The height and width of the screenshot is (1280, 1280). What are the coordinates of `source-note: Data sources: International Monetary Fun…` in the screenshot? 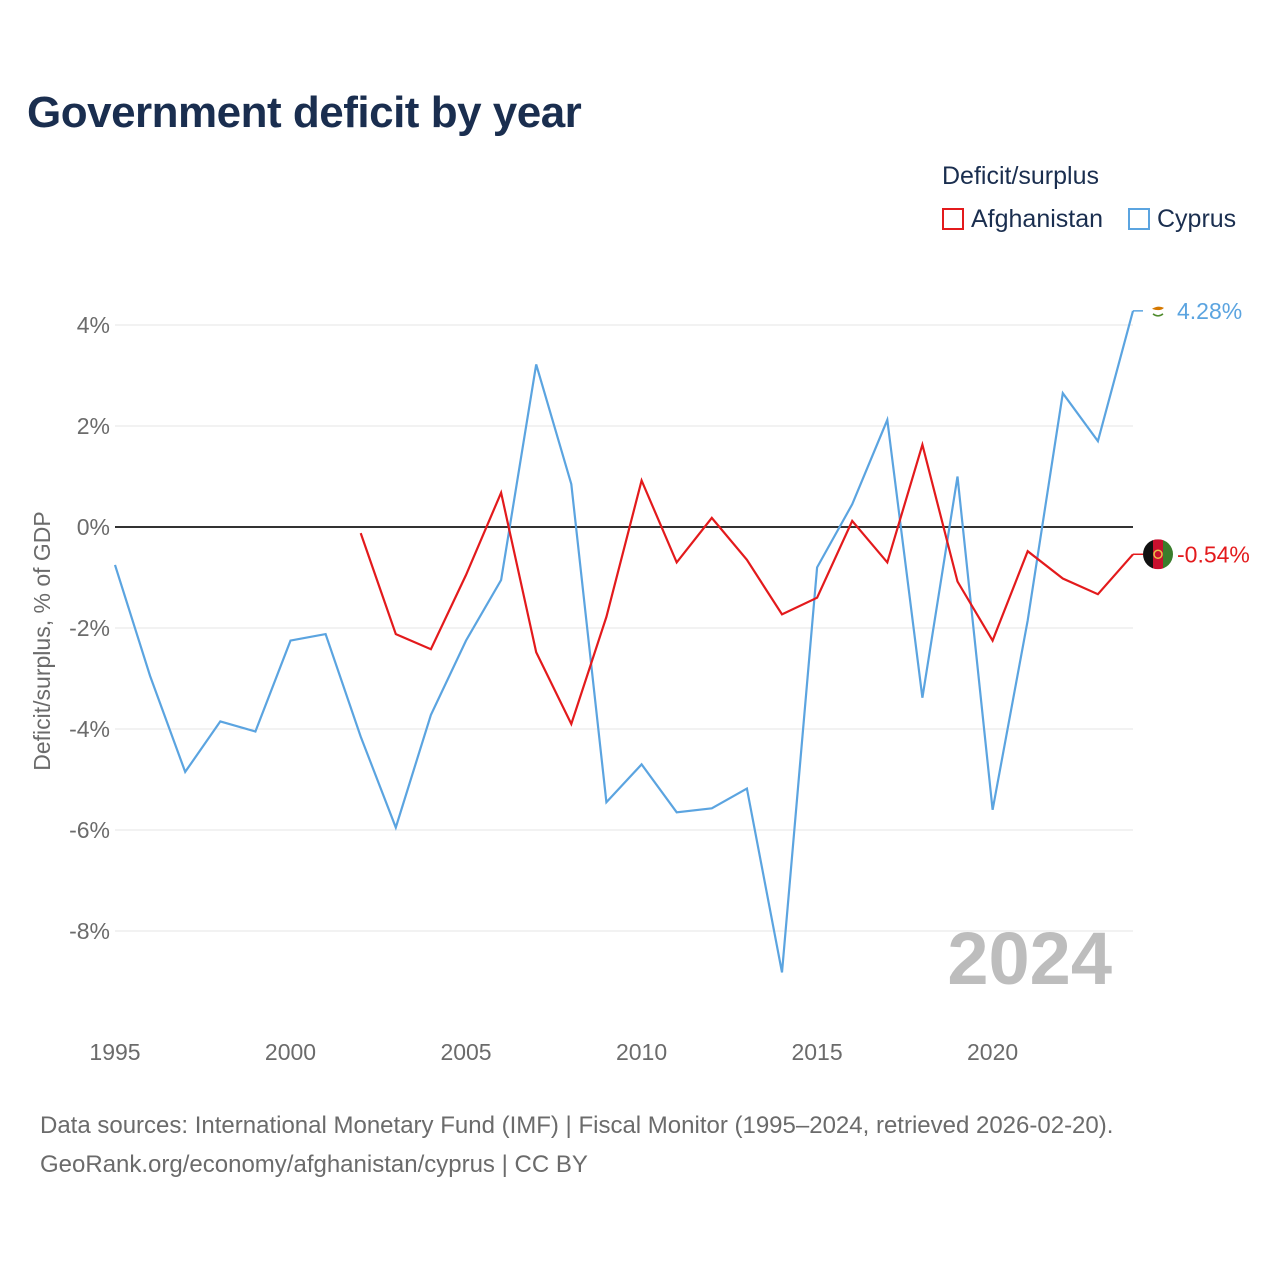 It's located at (576, 1145).